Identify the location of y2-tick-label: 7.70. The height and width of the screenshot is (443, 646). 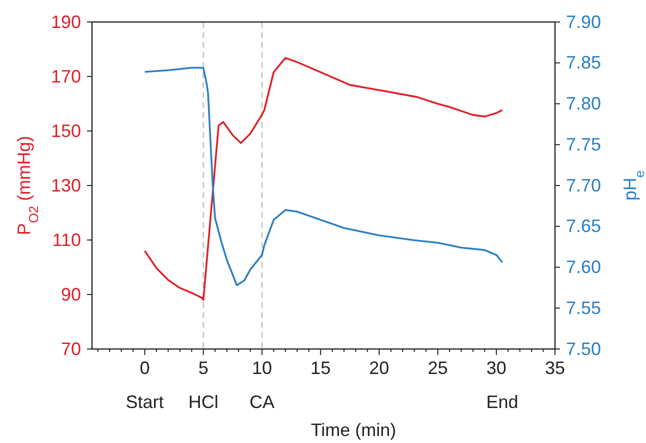
(584, 185).